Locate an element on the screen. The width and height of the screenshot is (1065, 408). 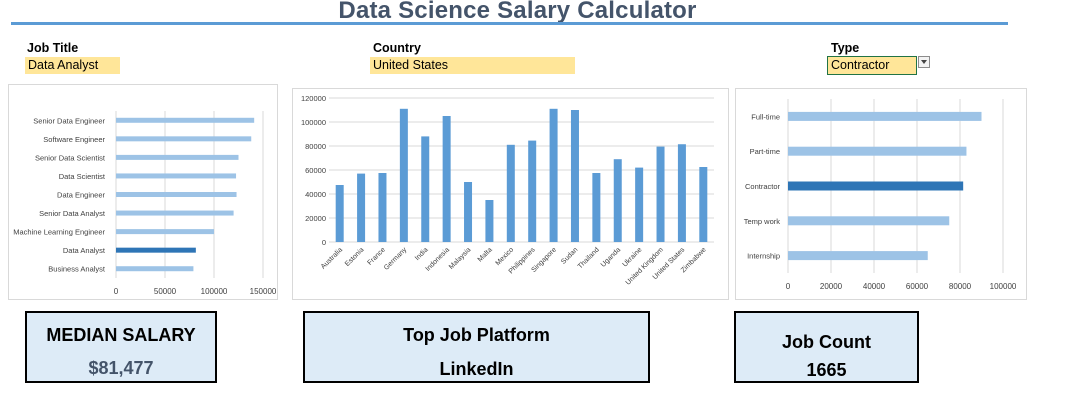
bar-ukraine is located at coordinates (639, 204).